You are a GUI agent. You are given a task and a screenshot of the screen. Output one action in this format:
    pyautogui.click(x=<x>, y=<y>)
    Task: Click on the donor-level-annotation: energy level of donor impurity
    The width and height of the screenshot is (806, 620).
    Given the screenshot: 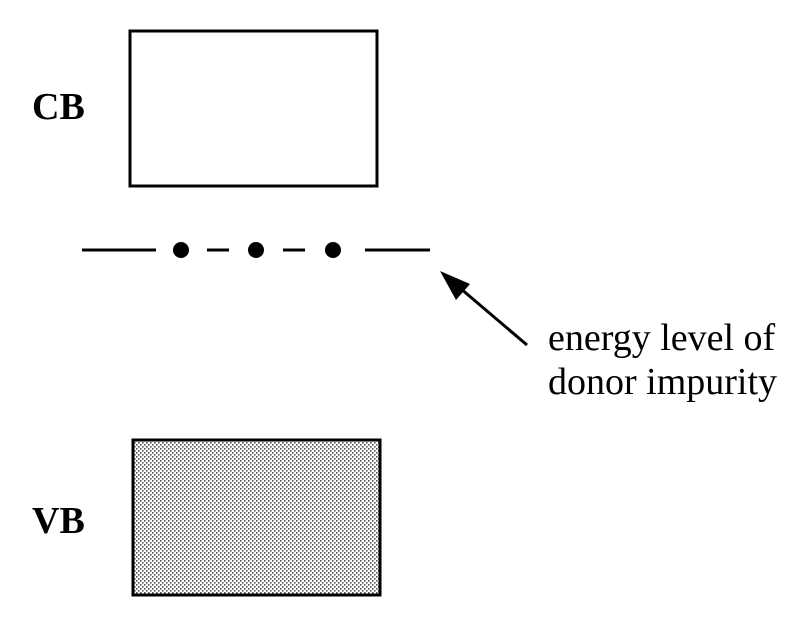 What is the action you would take?
    pyautogui.click(x=662, y=360)
    